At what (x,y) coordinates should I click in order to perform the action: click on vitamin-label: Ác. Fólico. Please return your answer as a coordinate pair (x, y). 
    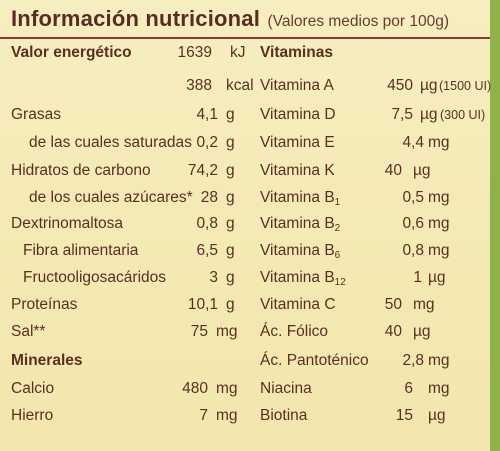
    Looking at the image, I should click on (294, 331).